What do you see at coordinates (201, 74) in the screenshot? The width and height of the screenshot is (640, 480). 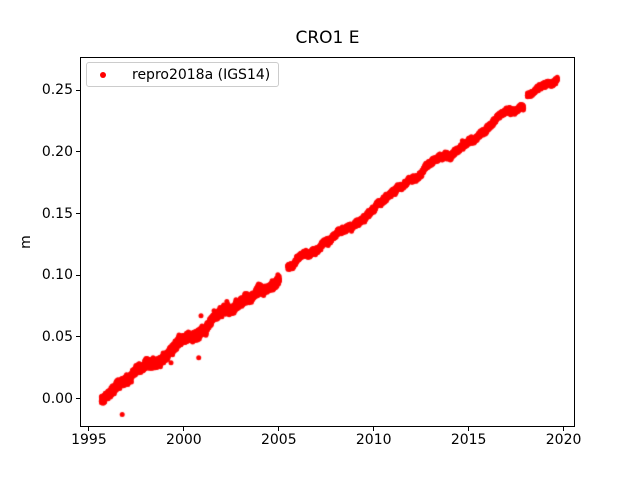 I see `legend-label: repro2018a (IGS14)` at bounding box center [201, 74].